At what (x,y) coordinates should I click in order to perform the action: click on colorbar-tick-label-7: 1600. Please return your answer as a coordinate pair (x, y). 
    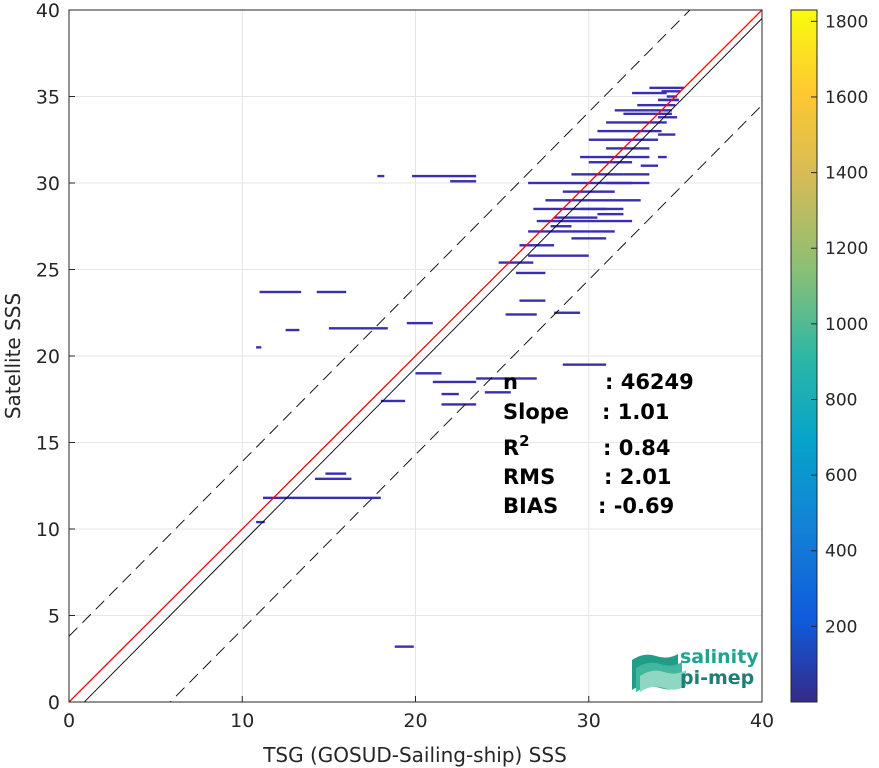
    Looking at the image, I should click on (846, 98).